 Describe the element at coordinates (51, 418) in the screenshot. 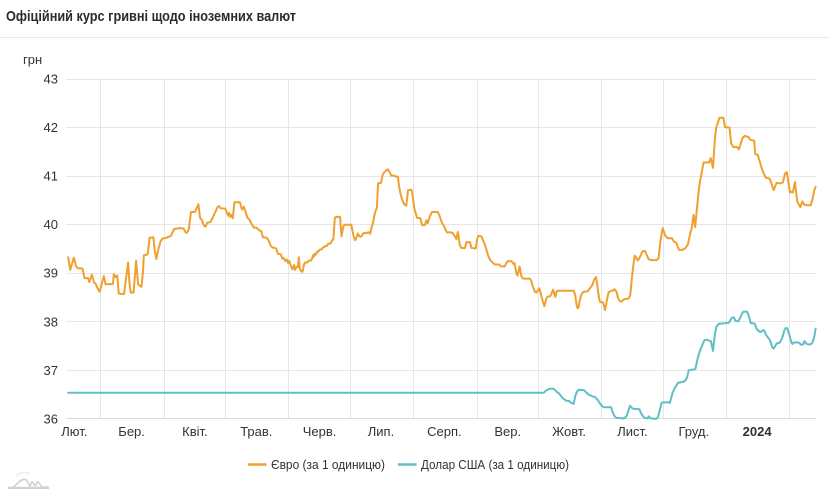

I see `svg-text: 36` at that location.